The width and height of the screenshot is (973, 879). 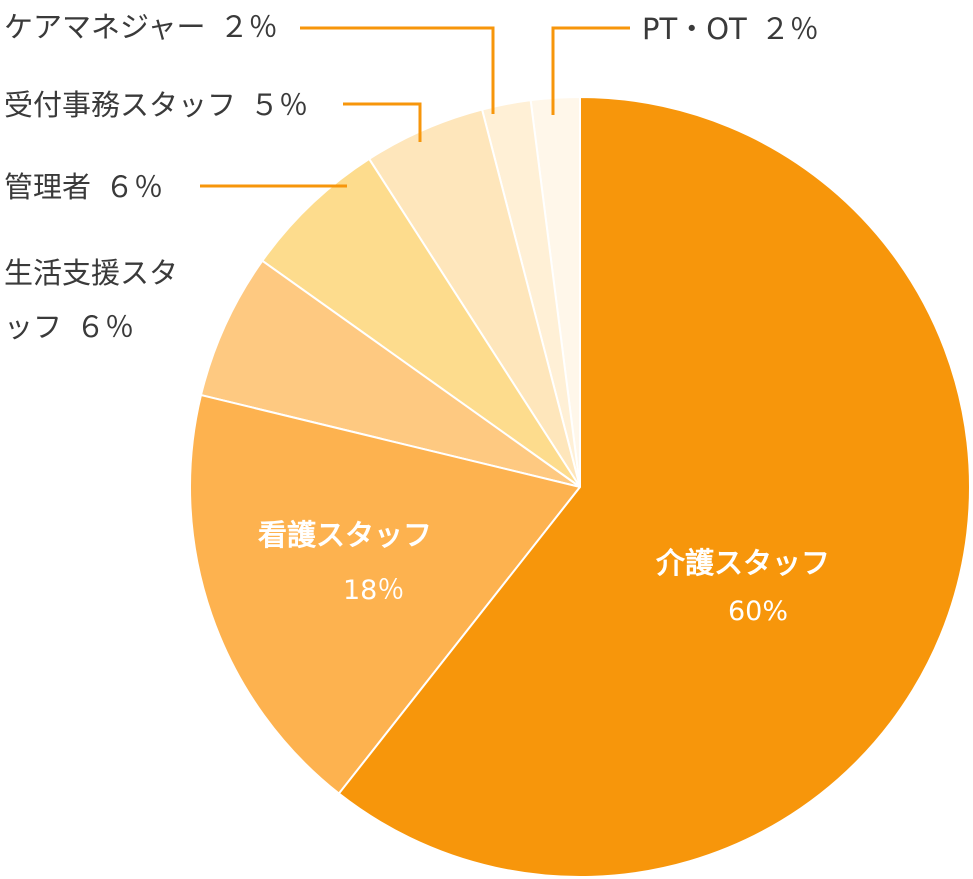 I want to click on label: 生活支援スタッフ ６％, so click(x=99, y=300).